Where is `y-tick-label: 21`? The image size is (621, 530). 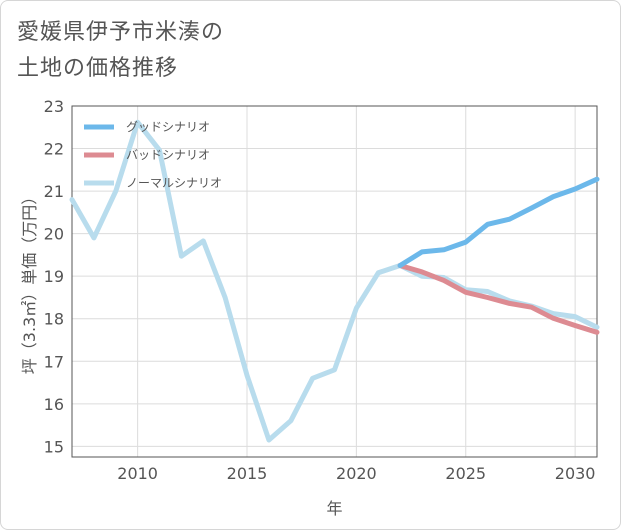 y-tick-label: 21 is located at coordinates (54, 191).